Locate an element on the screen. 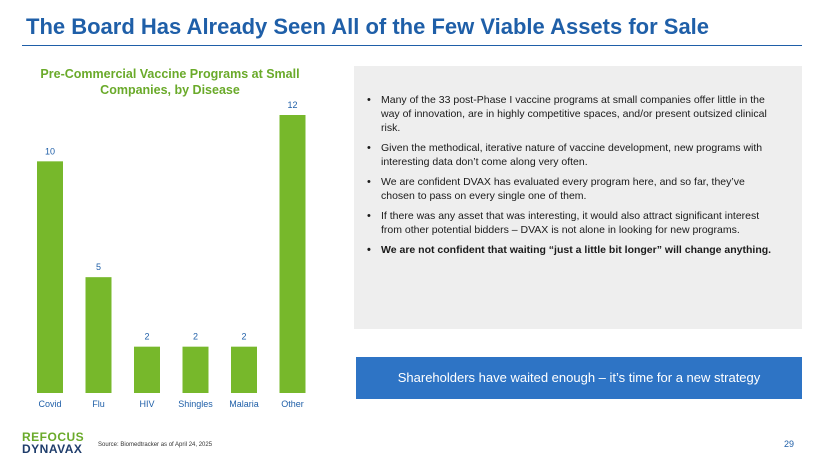  bar-hiv is located at coordinates (147, 369).